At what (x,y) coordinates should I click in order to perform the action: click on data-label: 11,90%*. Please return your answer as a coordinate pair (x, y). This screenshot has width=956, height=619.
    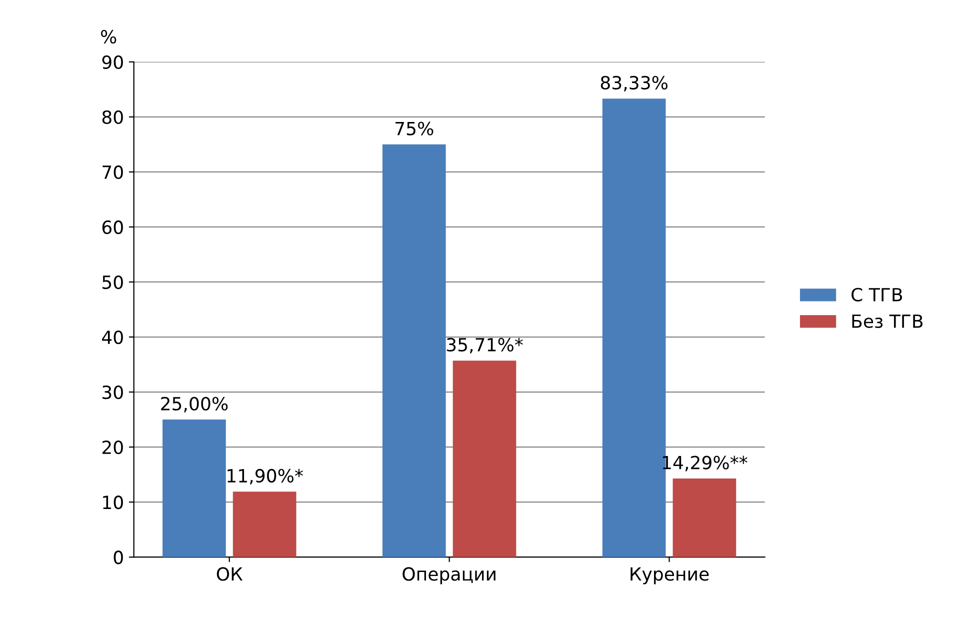
    Looking at the image, I should click on (265, 476).